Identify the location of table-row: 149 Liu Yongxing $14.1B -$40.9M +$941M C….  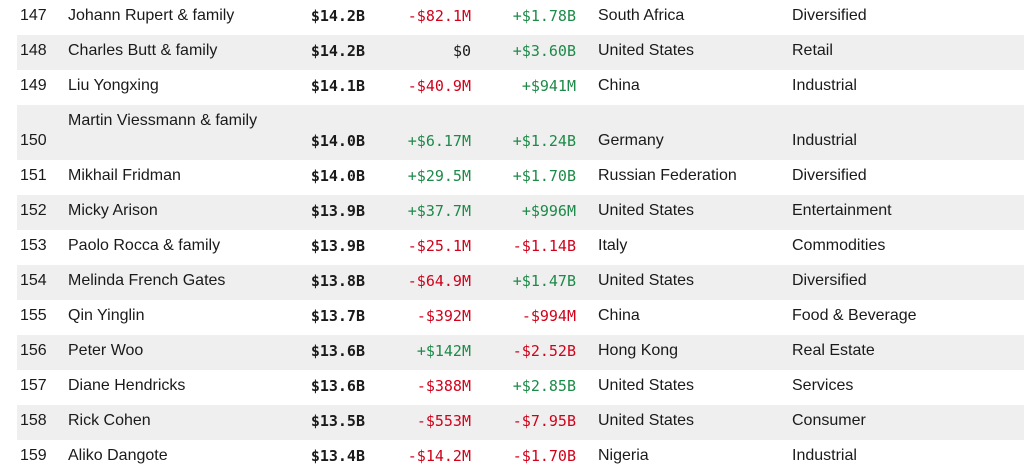
(520, 87).